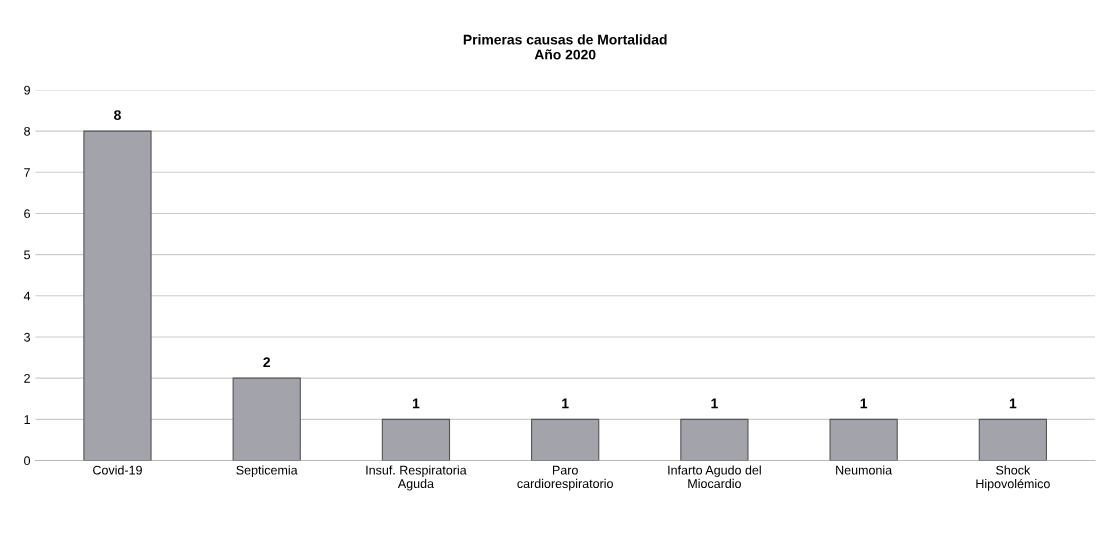 This screenshot has height=545, width=1106. What do you see at coordinates (416, 478) in the screenshot?
I see `x-tick-label: Insuf. Respiratoria Aguda` at bounding box center [416, 478].